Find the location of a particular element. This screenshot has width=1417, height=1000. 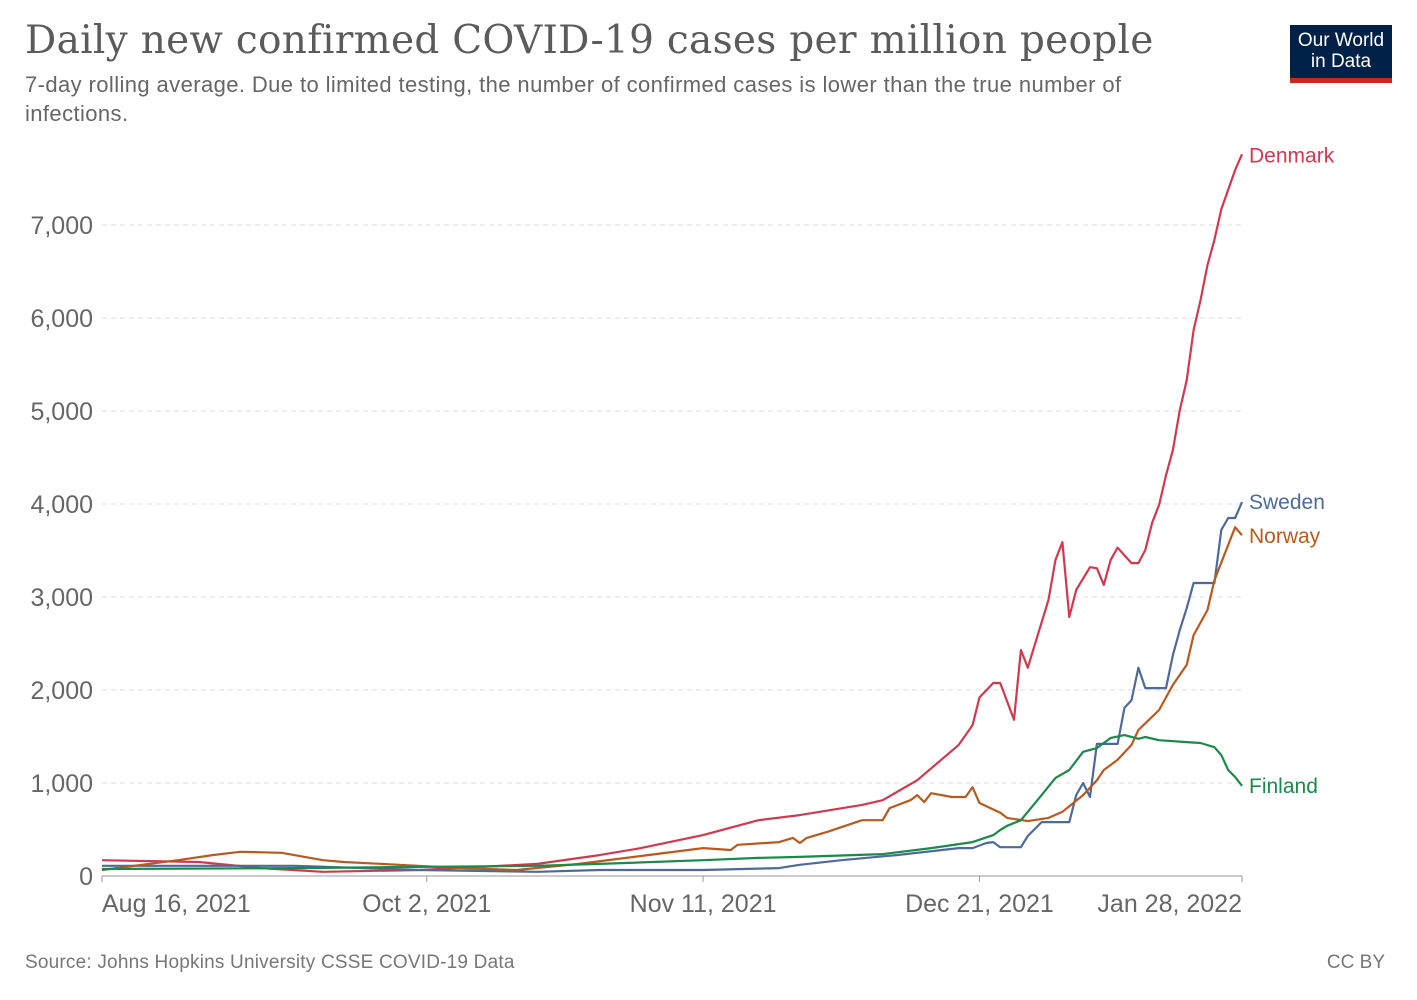

y-tick-label: 6,000 is located at coordinates (61, 319).